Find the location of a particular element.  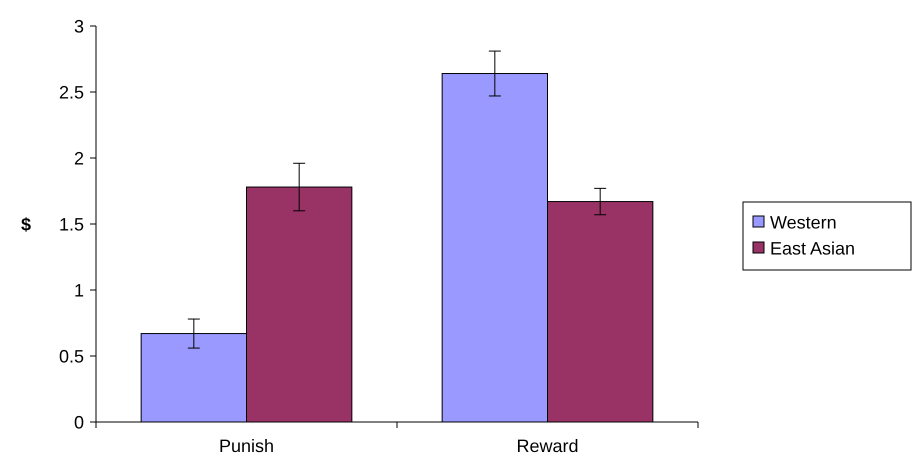

x-tick-label: Reward is located at coordinates (547, 446).